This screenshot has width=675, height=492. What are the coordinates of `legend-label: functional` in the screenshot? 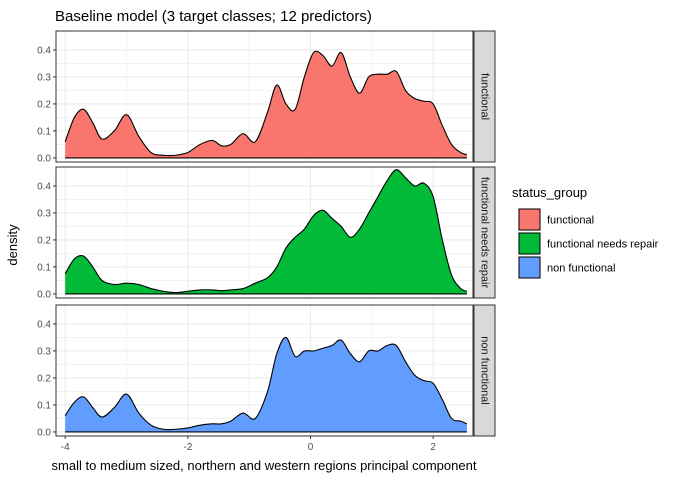 It's located at (570, 221).